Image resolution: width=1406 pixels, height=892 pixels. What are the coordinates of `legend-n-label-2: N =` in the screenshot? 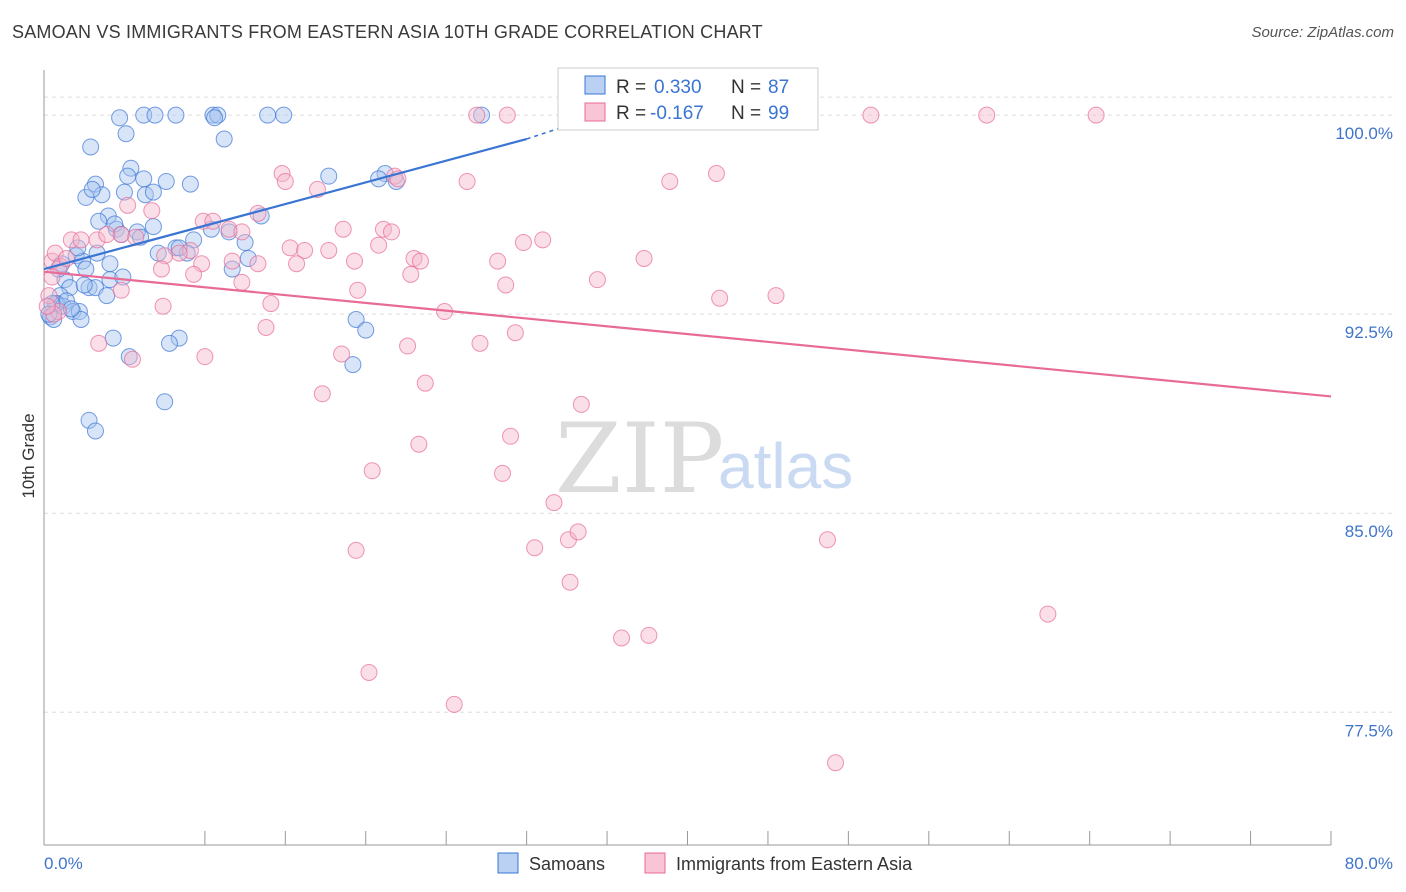 It's located at (746, 113).